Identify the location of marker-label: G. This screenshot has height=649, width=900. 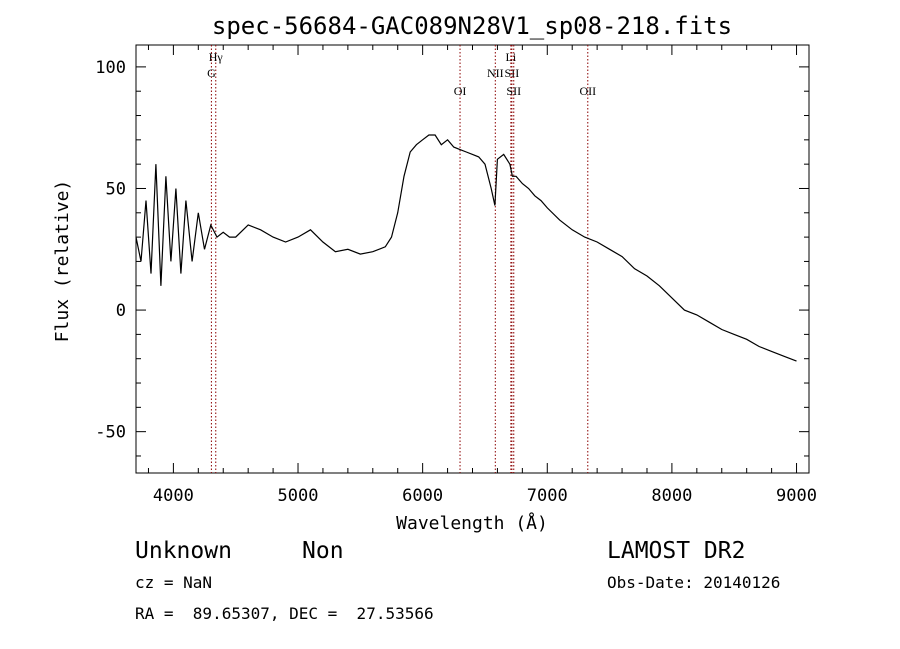
(211, 73).